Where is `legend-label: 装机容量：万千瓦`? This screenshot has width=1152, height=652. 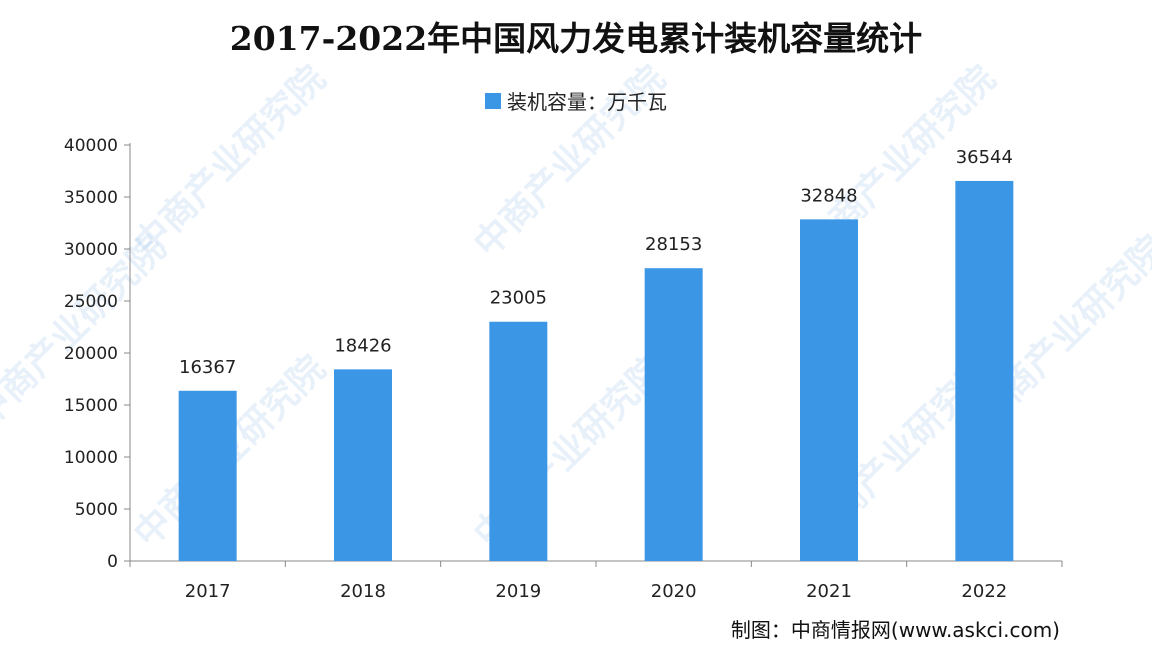
legend-label: 装机容量：万千瓦 is located at coordinates (587, 102).